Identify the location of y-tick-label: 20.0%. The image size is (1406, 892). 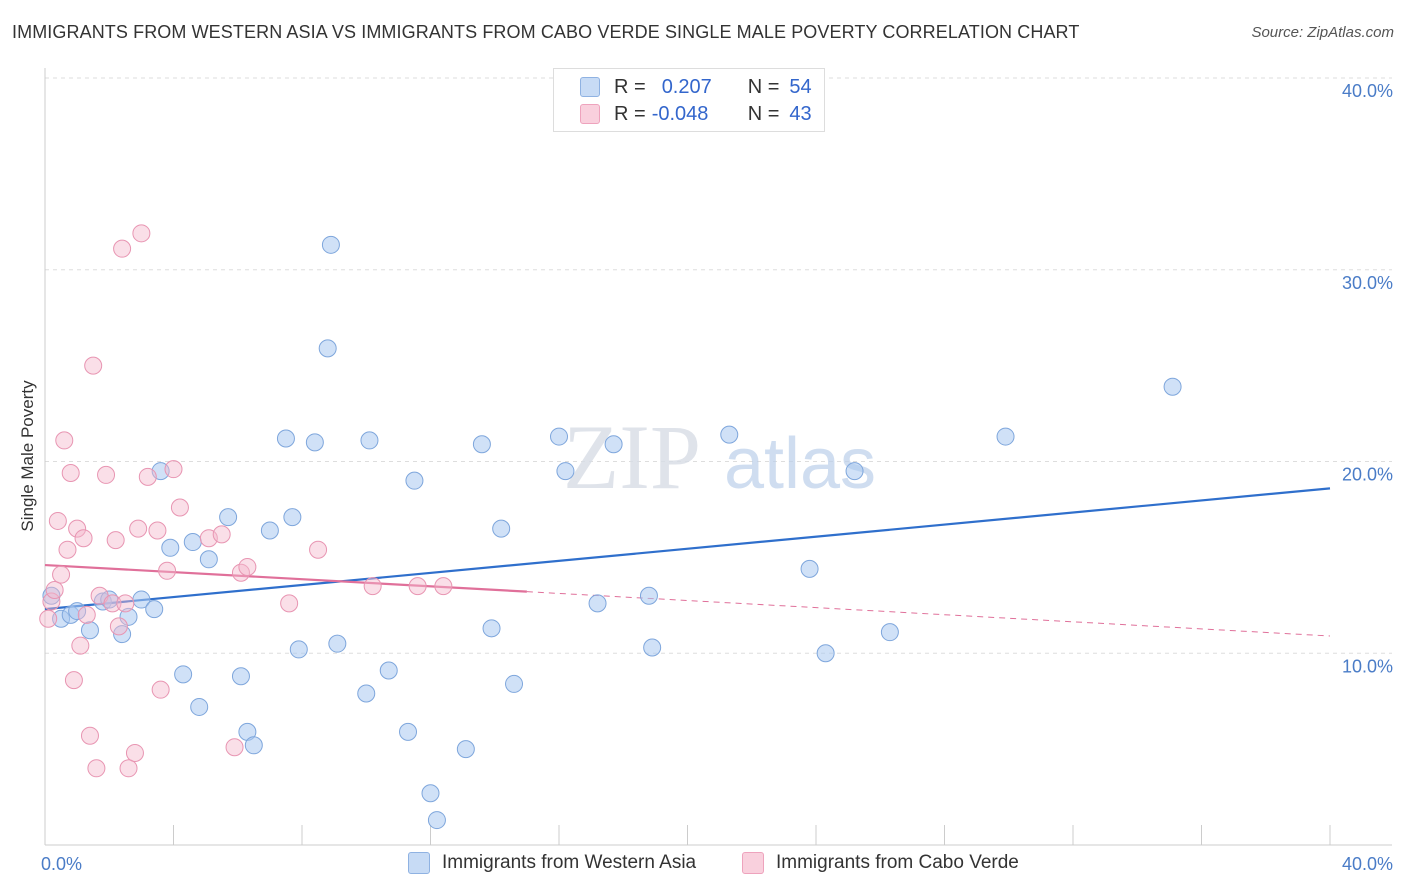
(1367, 475).